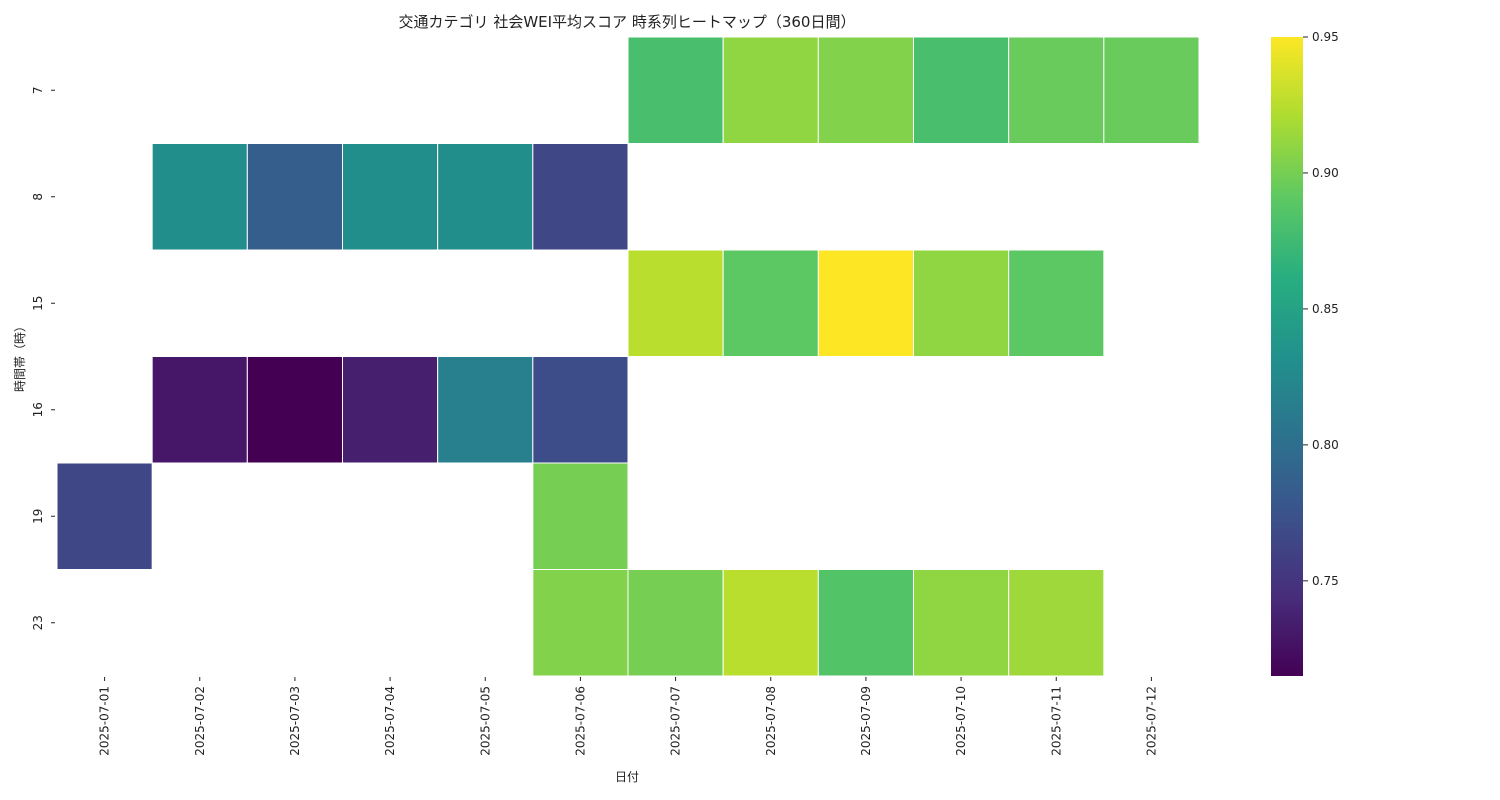  I want to click on x-tick-label: 2025-07-09, so click(866, 721).